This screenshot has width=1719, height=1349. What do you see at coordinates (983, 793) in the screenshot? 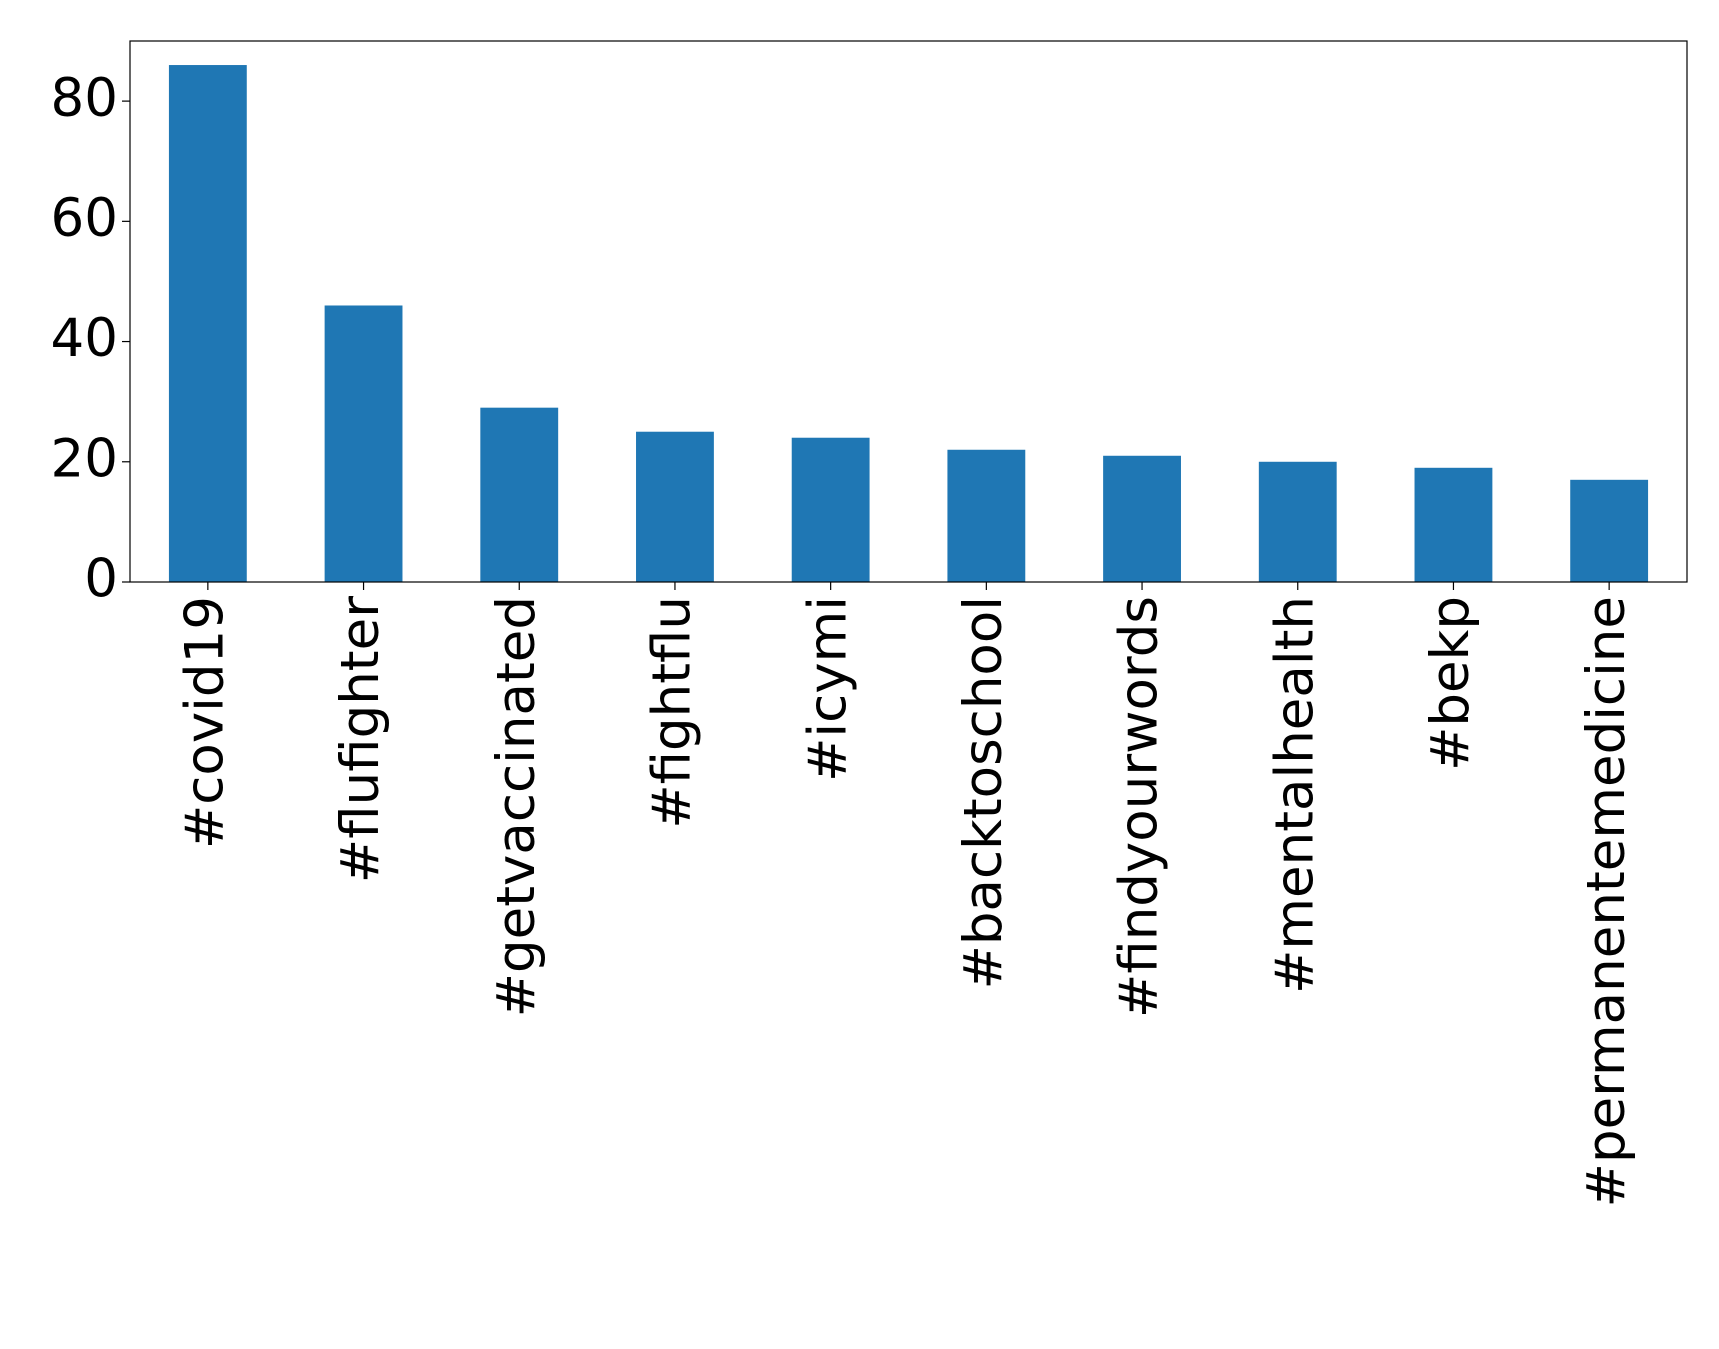
I see `x-tick-label: #backtoschool` at bounding box center [983, 793].